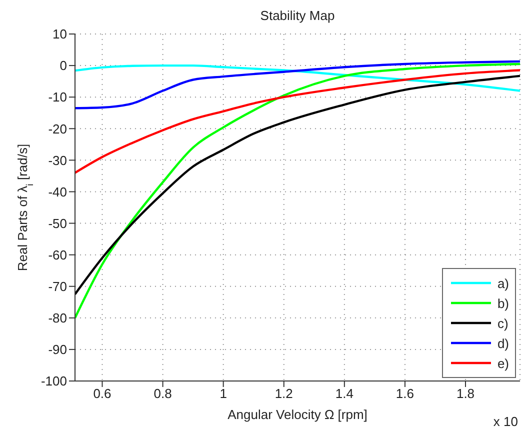 The width and height of the screenshot is (524, 430). I want to click on y-tick-label: -50, so click(57, 223).